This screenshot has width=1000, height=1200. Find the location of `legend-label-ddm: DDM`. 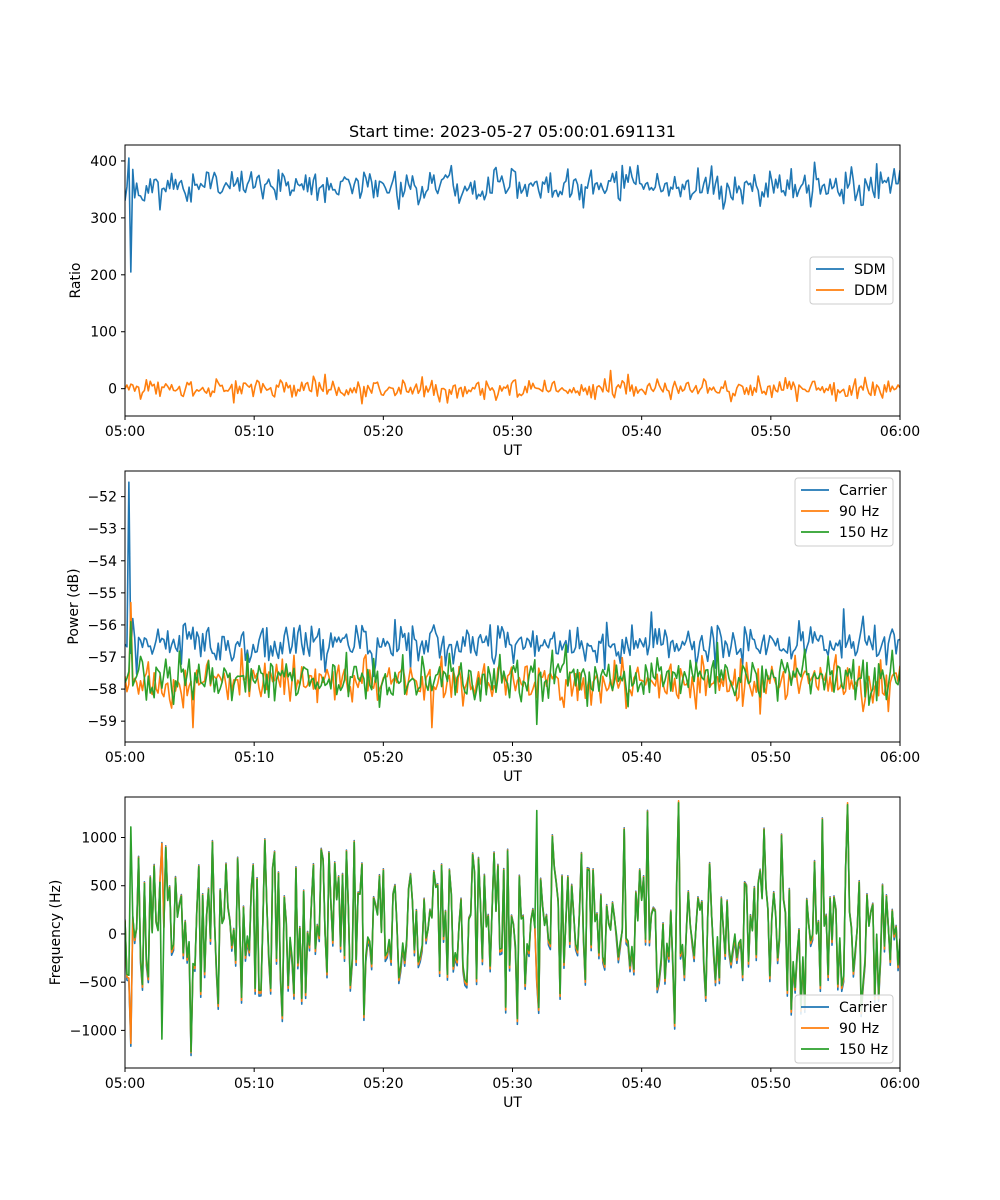

legend-label-ddm: DDM is located at coordinates (871, 291).